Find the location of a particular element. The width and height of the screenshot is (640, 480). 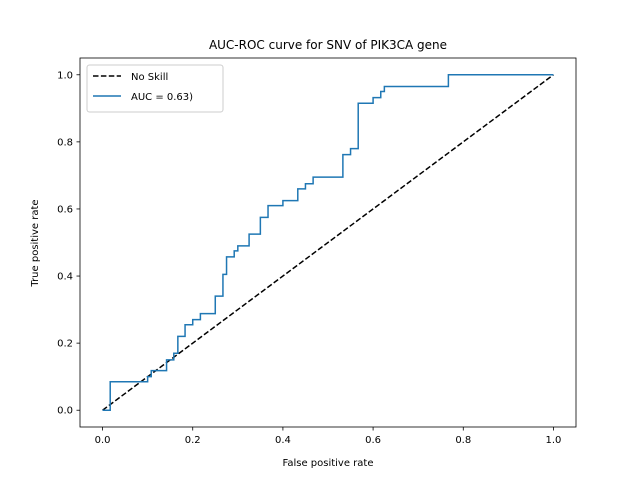

x-axis-label: False positive rate is located at coordinates (328, 463).